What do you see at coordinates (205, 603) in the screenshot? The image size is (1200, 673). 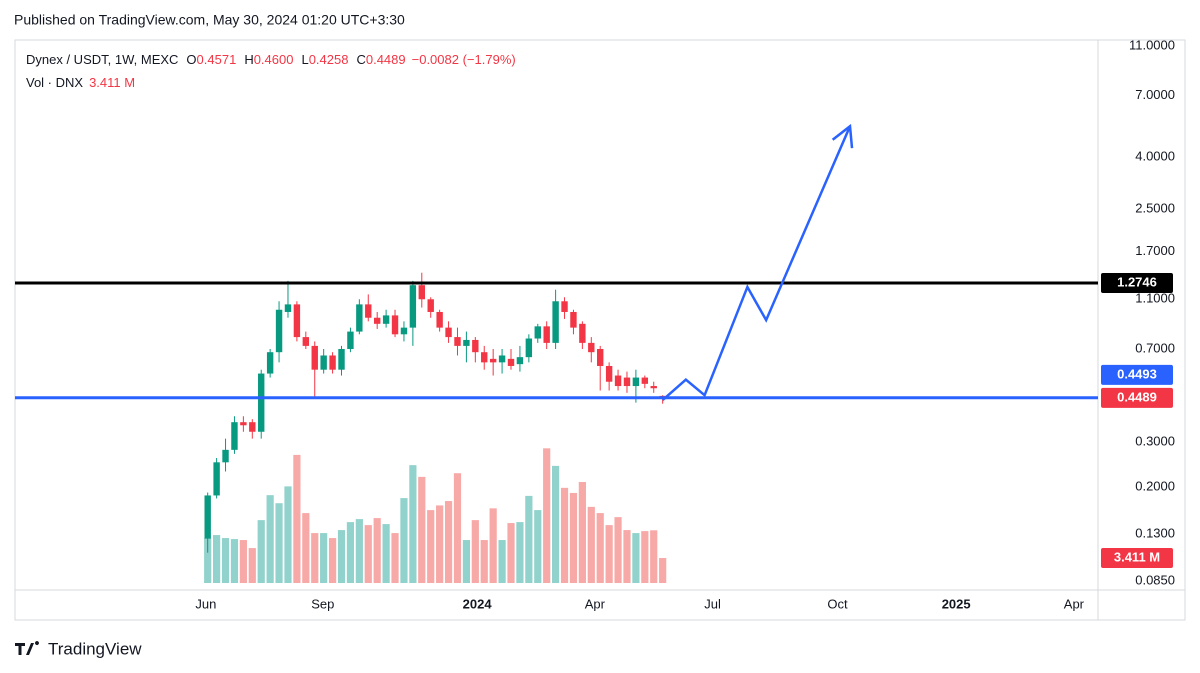 I see `x-tick-label: Jun` at bounding box center [205, 603].